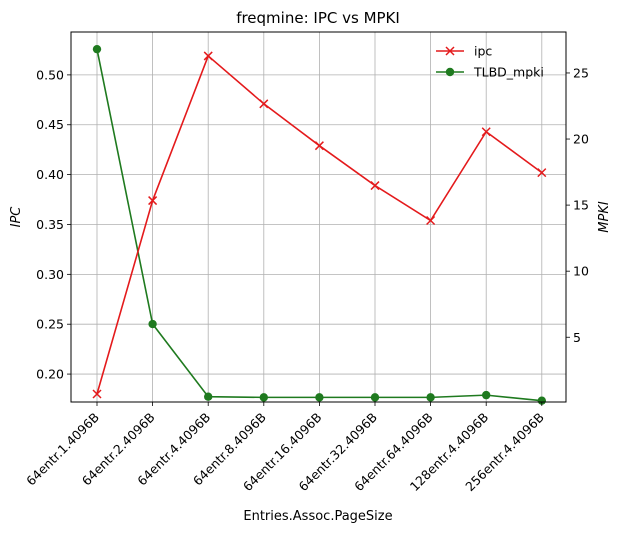  Describe the element at coordinates (581, 271) in the screenshot. I see `right-y-tick-label: 10` at that location.